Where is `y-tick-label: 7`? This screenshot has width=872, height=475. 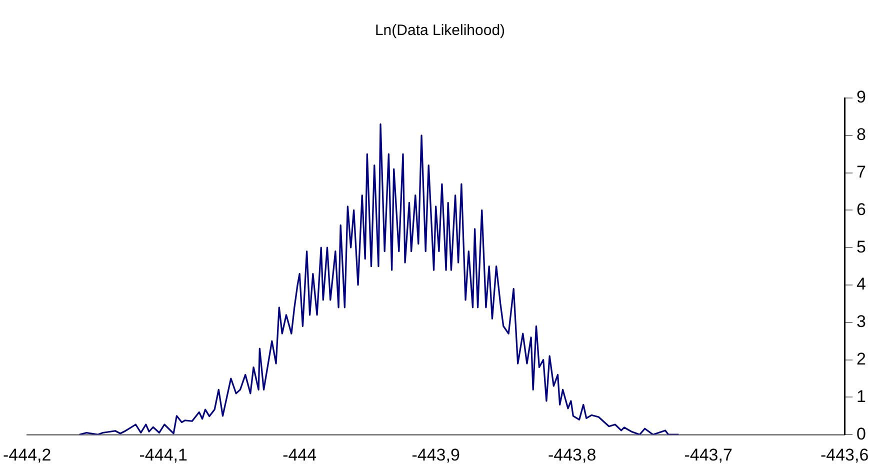
y-tick-label: 7 is located at coordinates (861, 172).